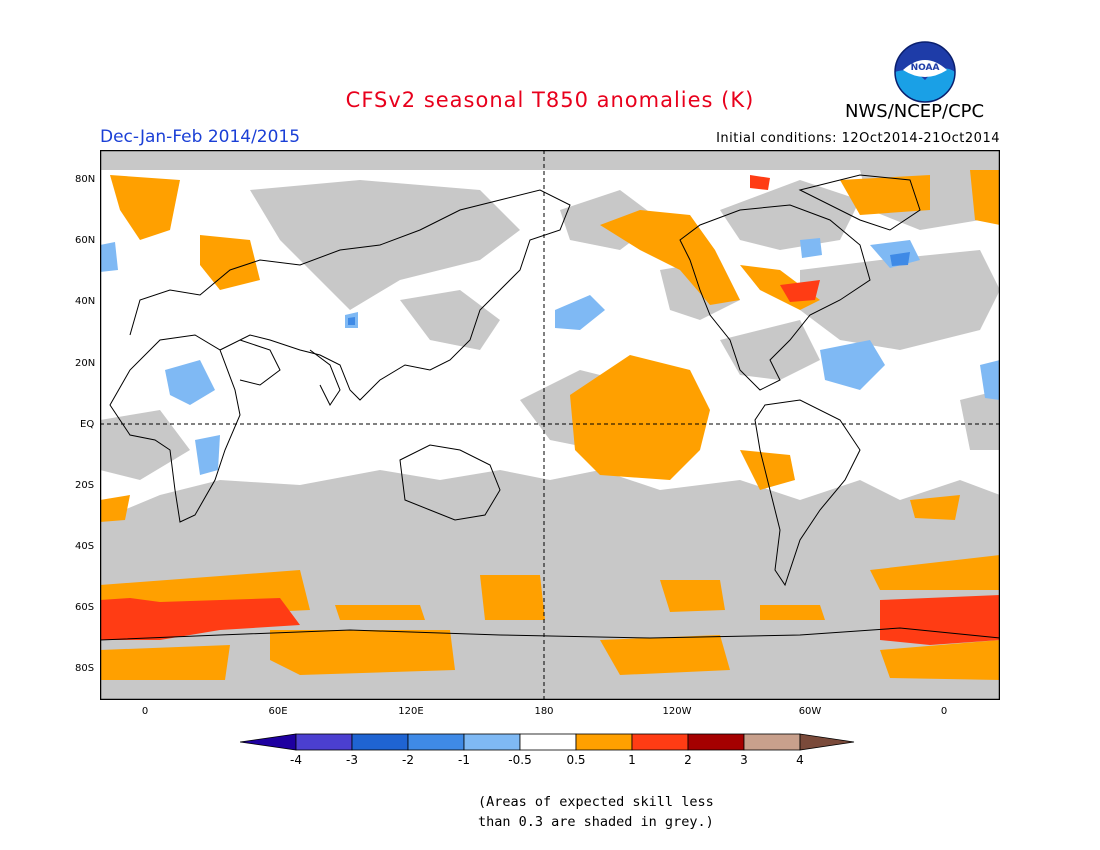 The height and width of the screenshot is (850, 1100). I want to click on colorbar-tick-label: 1, so click(632, 760).